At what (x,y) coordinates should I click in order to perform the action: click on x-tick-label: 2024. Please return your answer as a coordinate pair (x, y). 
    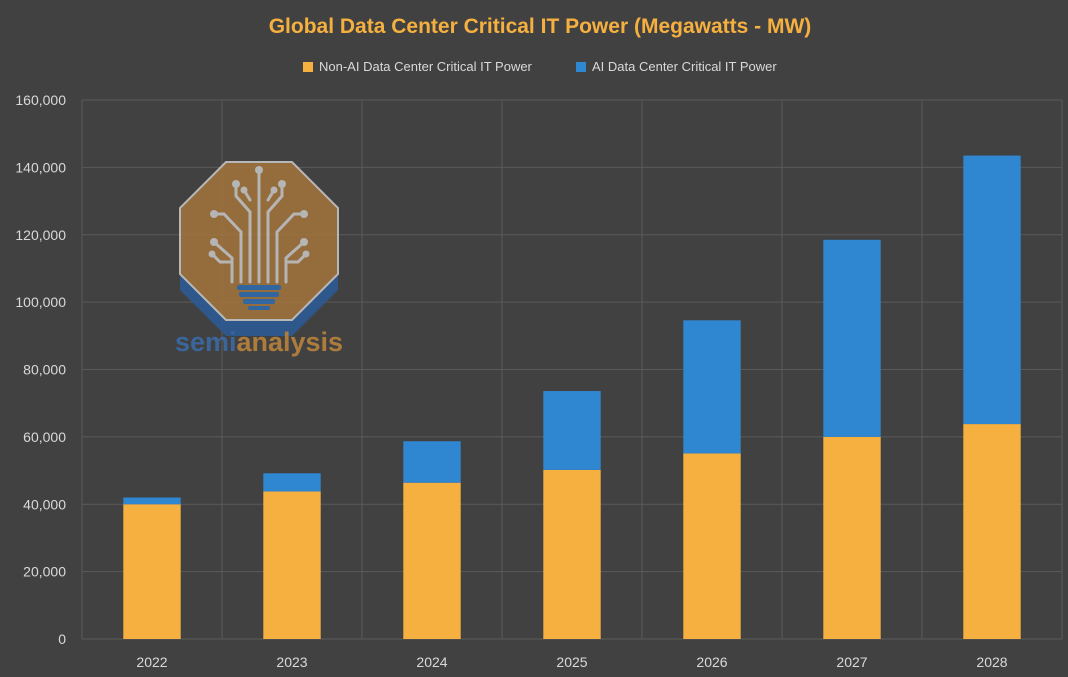
    Looking at the image, I should click on (431, 662).